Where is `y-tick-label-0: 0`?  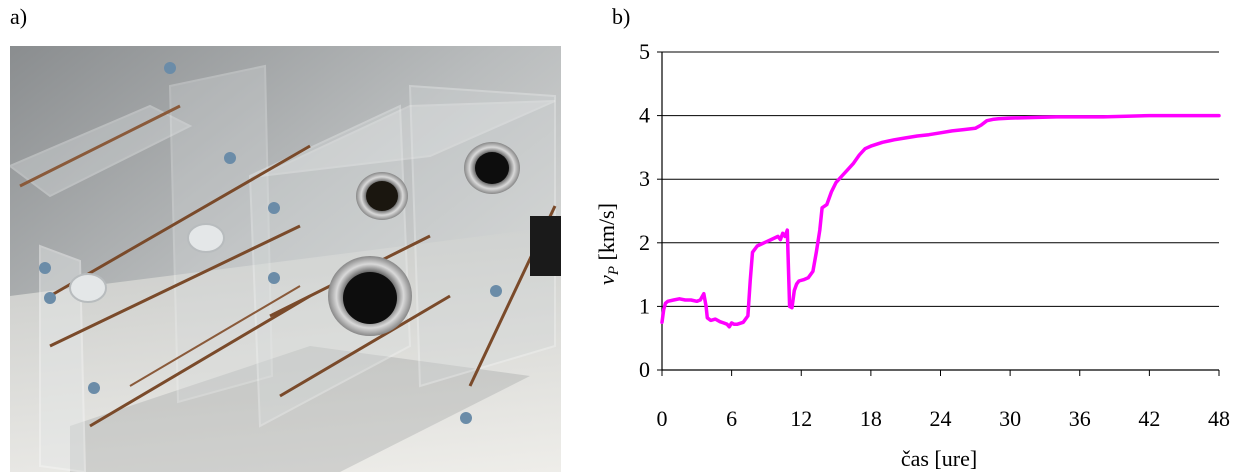 y-tick-label-0: 0 is located at coordinates (644, 369).